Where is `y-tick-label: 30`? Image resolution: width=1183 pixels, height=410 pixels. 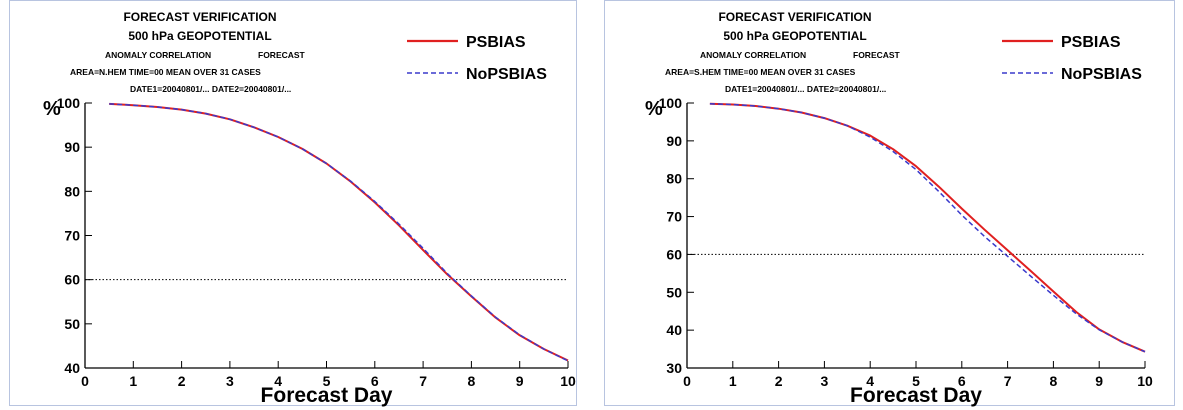
y-tick-label: 30 is located at coordinates (674, 368).